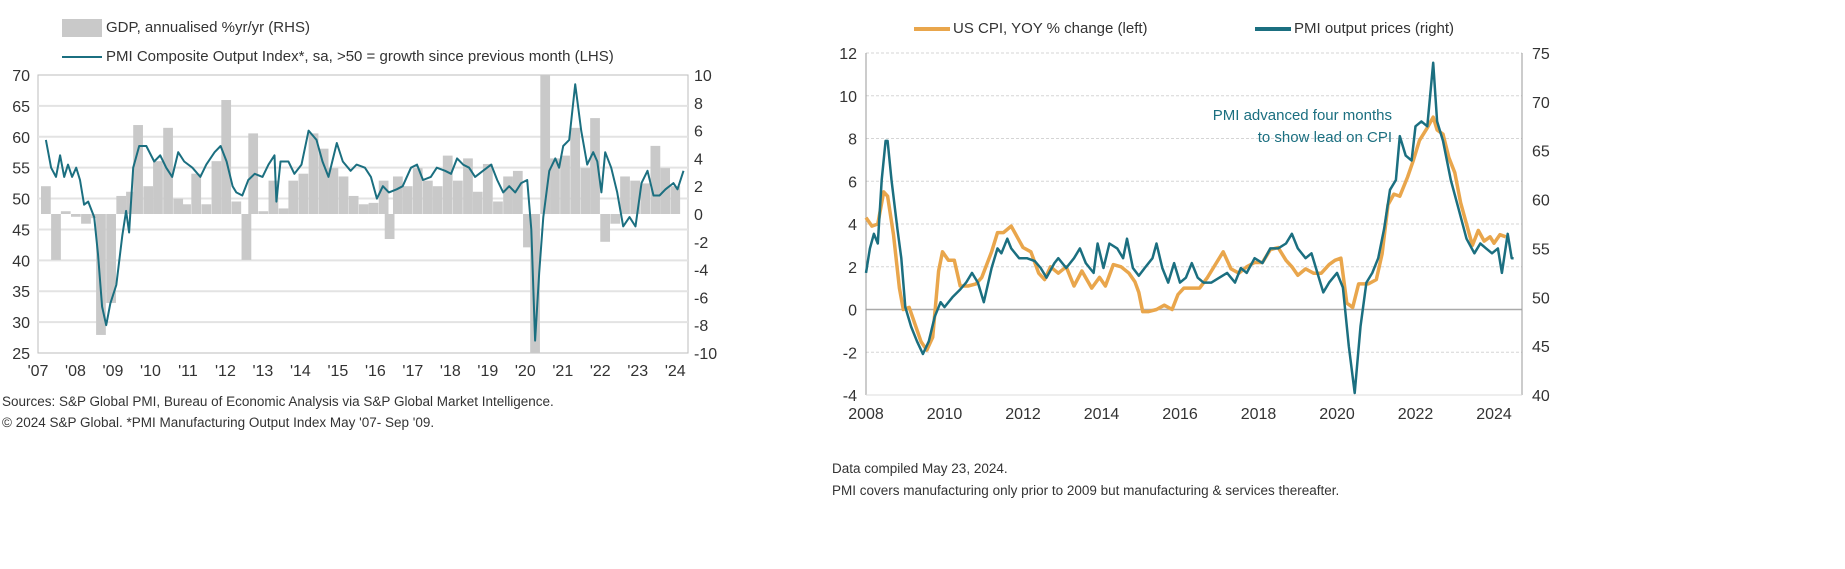  Describe the element at coordinates (82, 57) in the screenshot. I see `legend-pmi-composite-swatch` at that location.